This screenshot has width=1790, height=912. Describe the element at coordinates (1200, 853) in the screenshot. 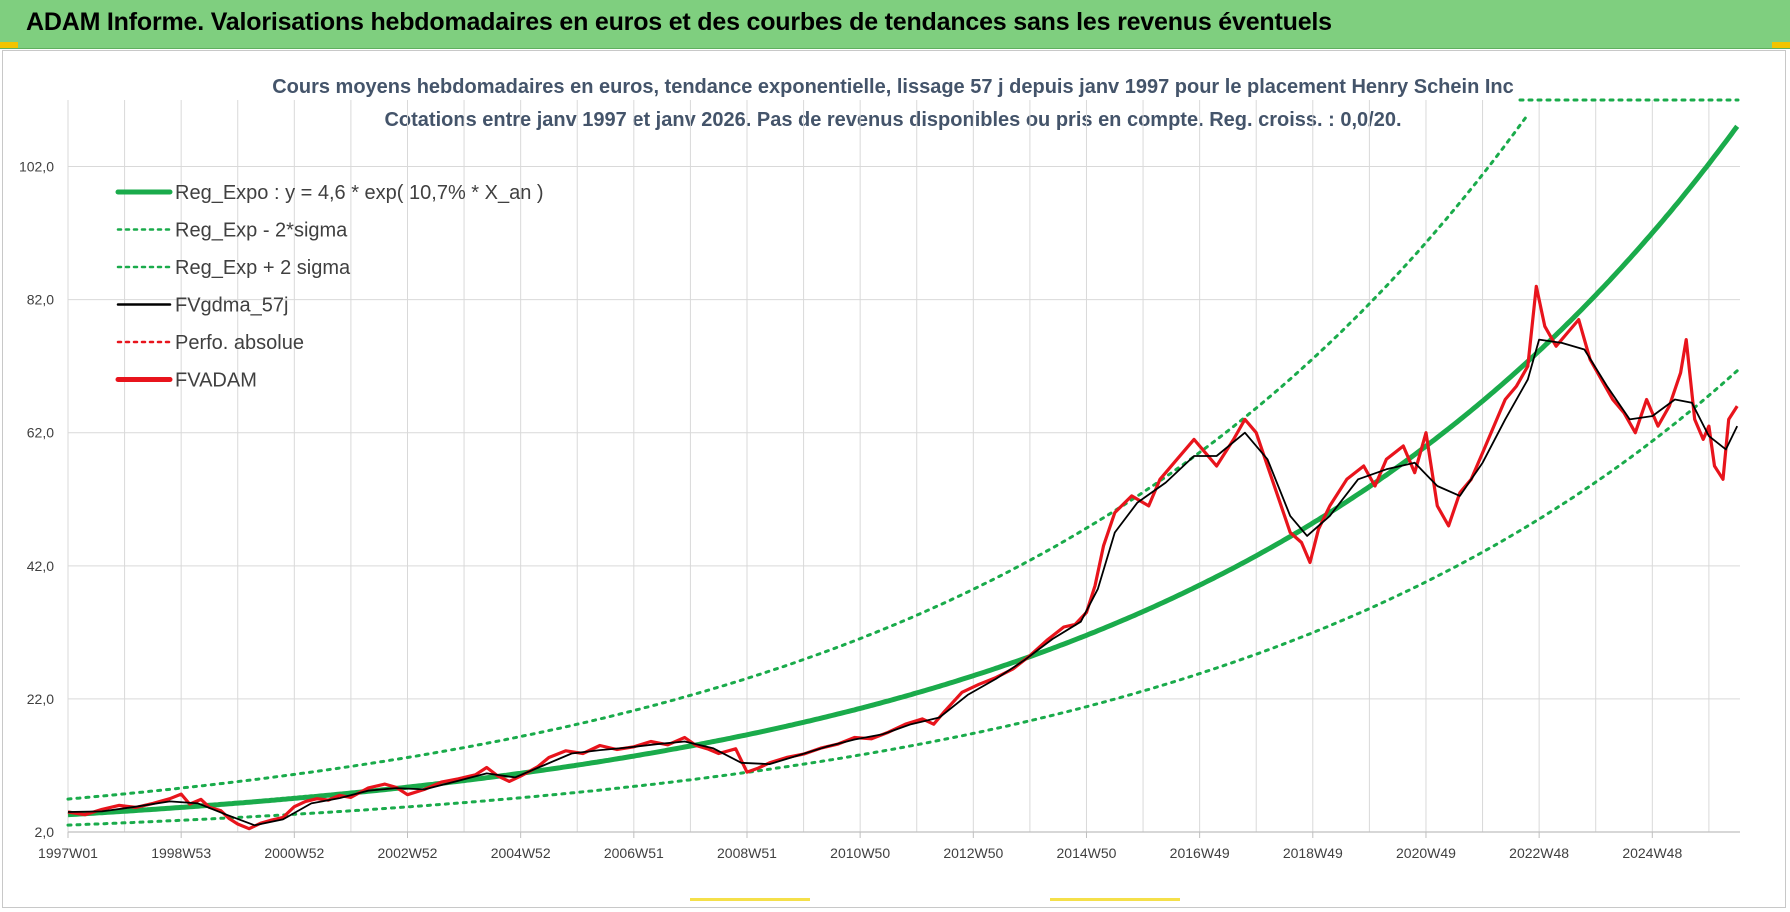

I see `x-tick-label: 2016W49` at that location.